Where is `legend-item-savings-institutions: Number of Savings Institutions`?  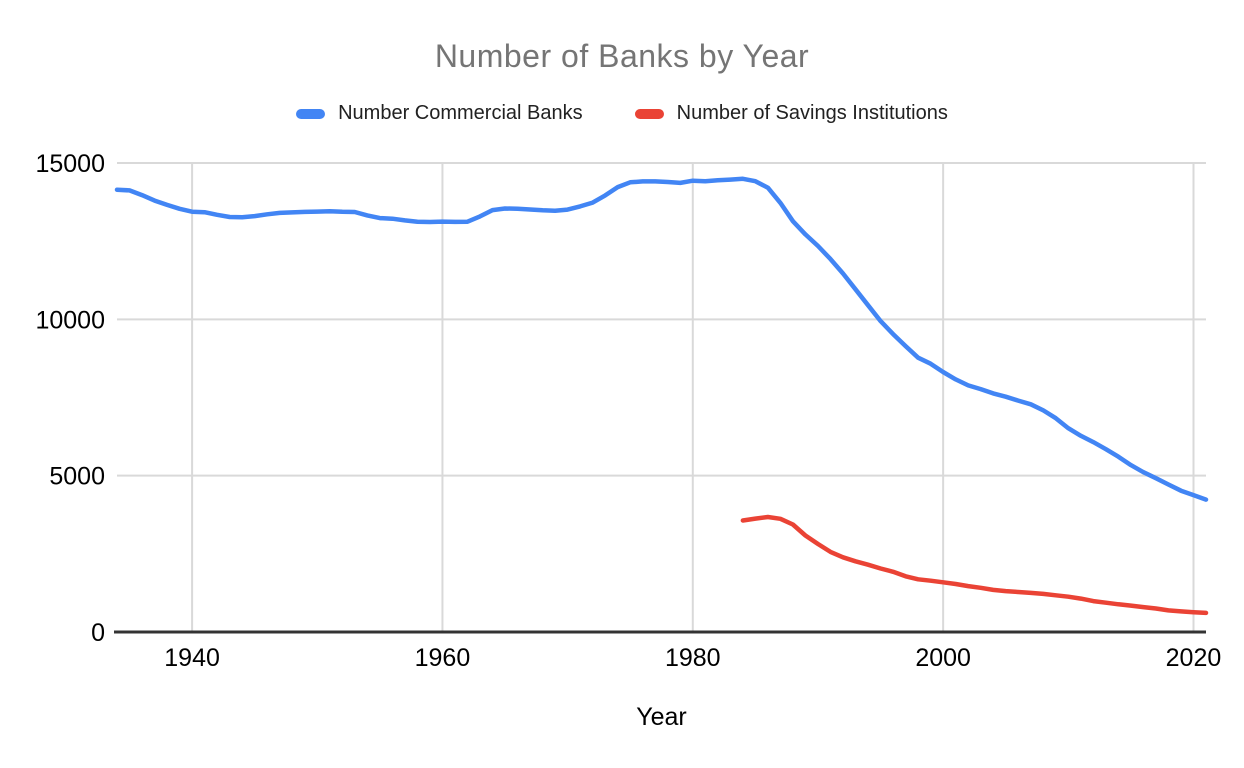 legend-item-savings-institutions: Number of Savings Institutions is located at coordinates (791, 113).